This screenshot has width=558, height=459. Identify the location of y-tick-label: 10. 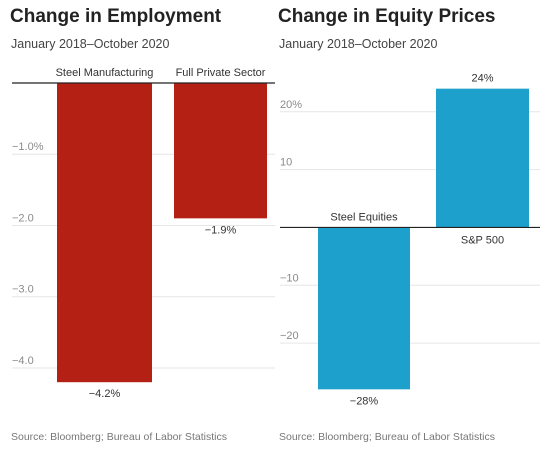
(286, 163).